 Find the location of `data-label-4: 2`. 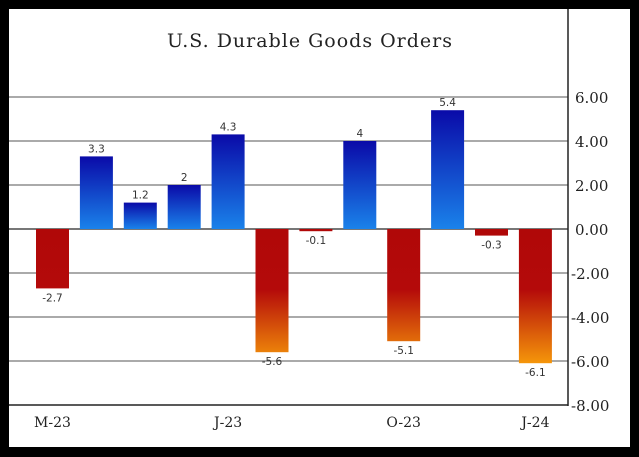

data-label-4: 2 is located at coordinates (184, 178).